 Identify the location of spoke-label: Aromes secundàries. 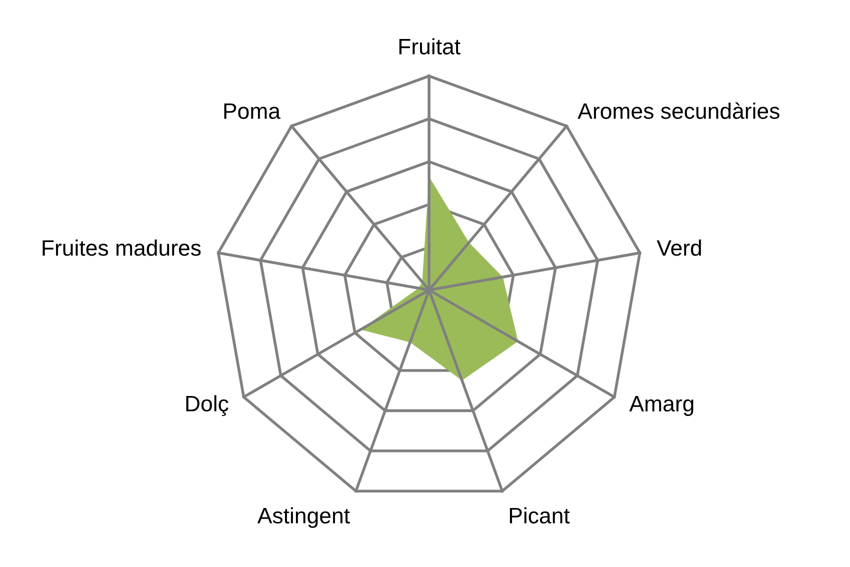
(679, 110).